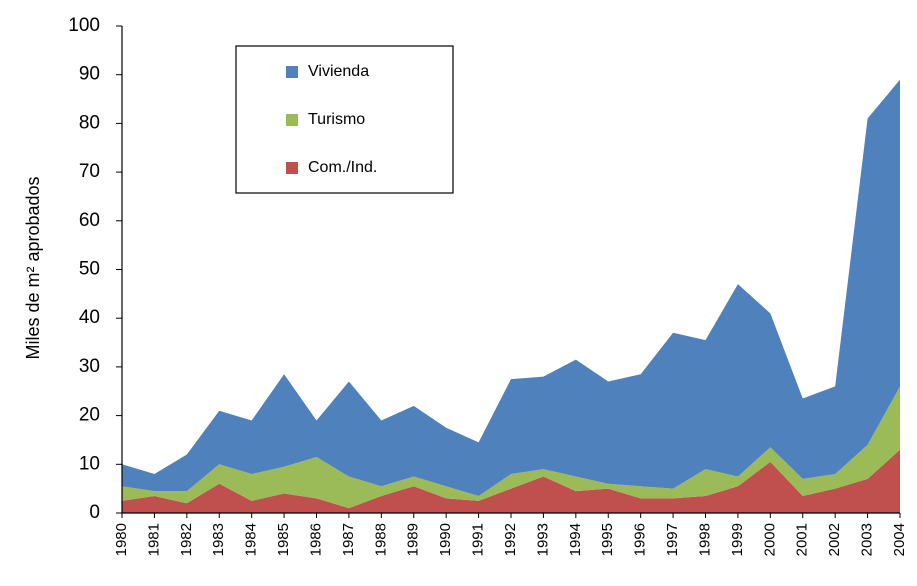  What do you see at coordinates (251, 539) in the screenshot?
I see `x-tick-label: 1984` at bounding box center [251, 539].